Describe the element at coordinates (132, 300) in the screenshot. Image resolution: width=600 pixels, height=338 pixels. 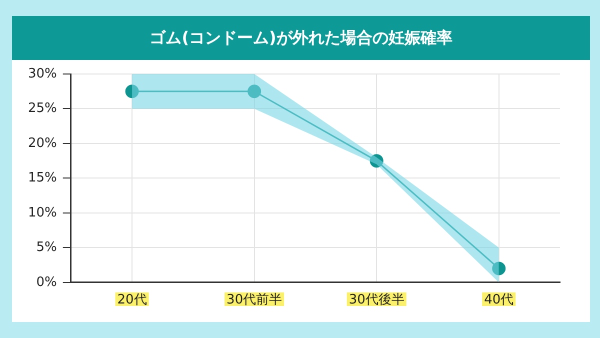
I see `x-tick-label: 20代` at that location.